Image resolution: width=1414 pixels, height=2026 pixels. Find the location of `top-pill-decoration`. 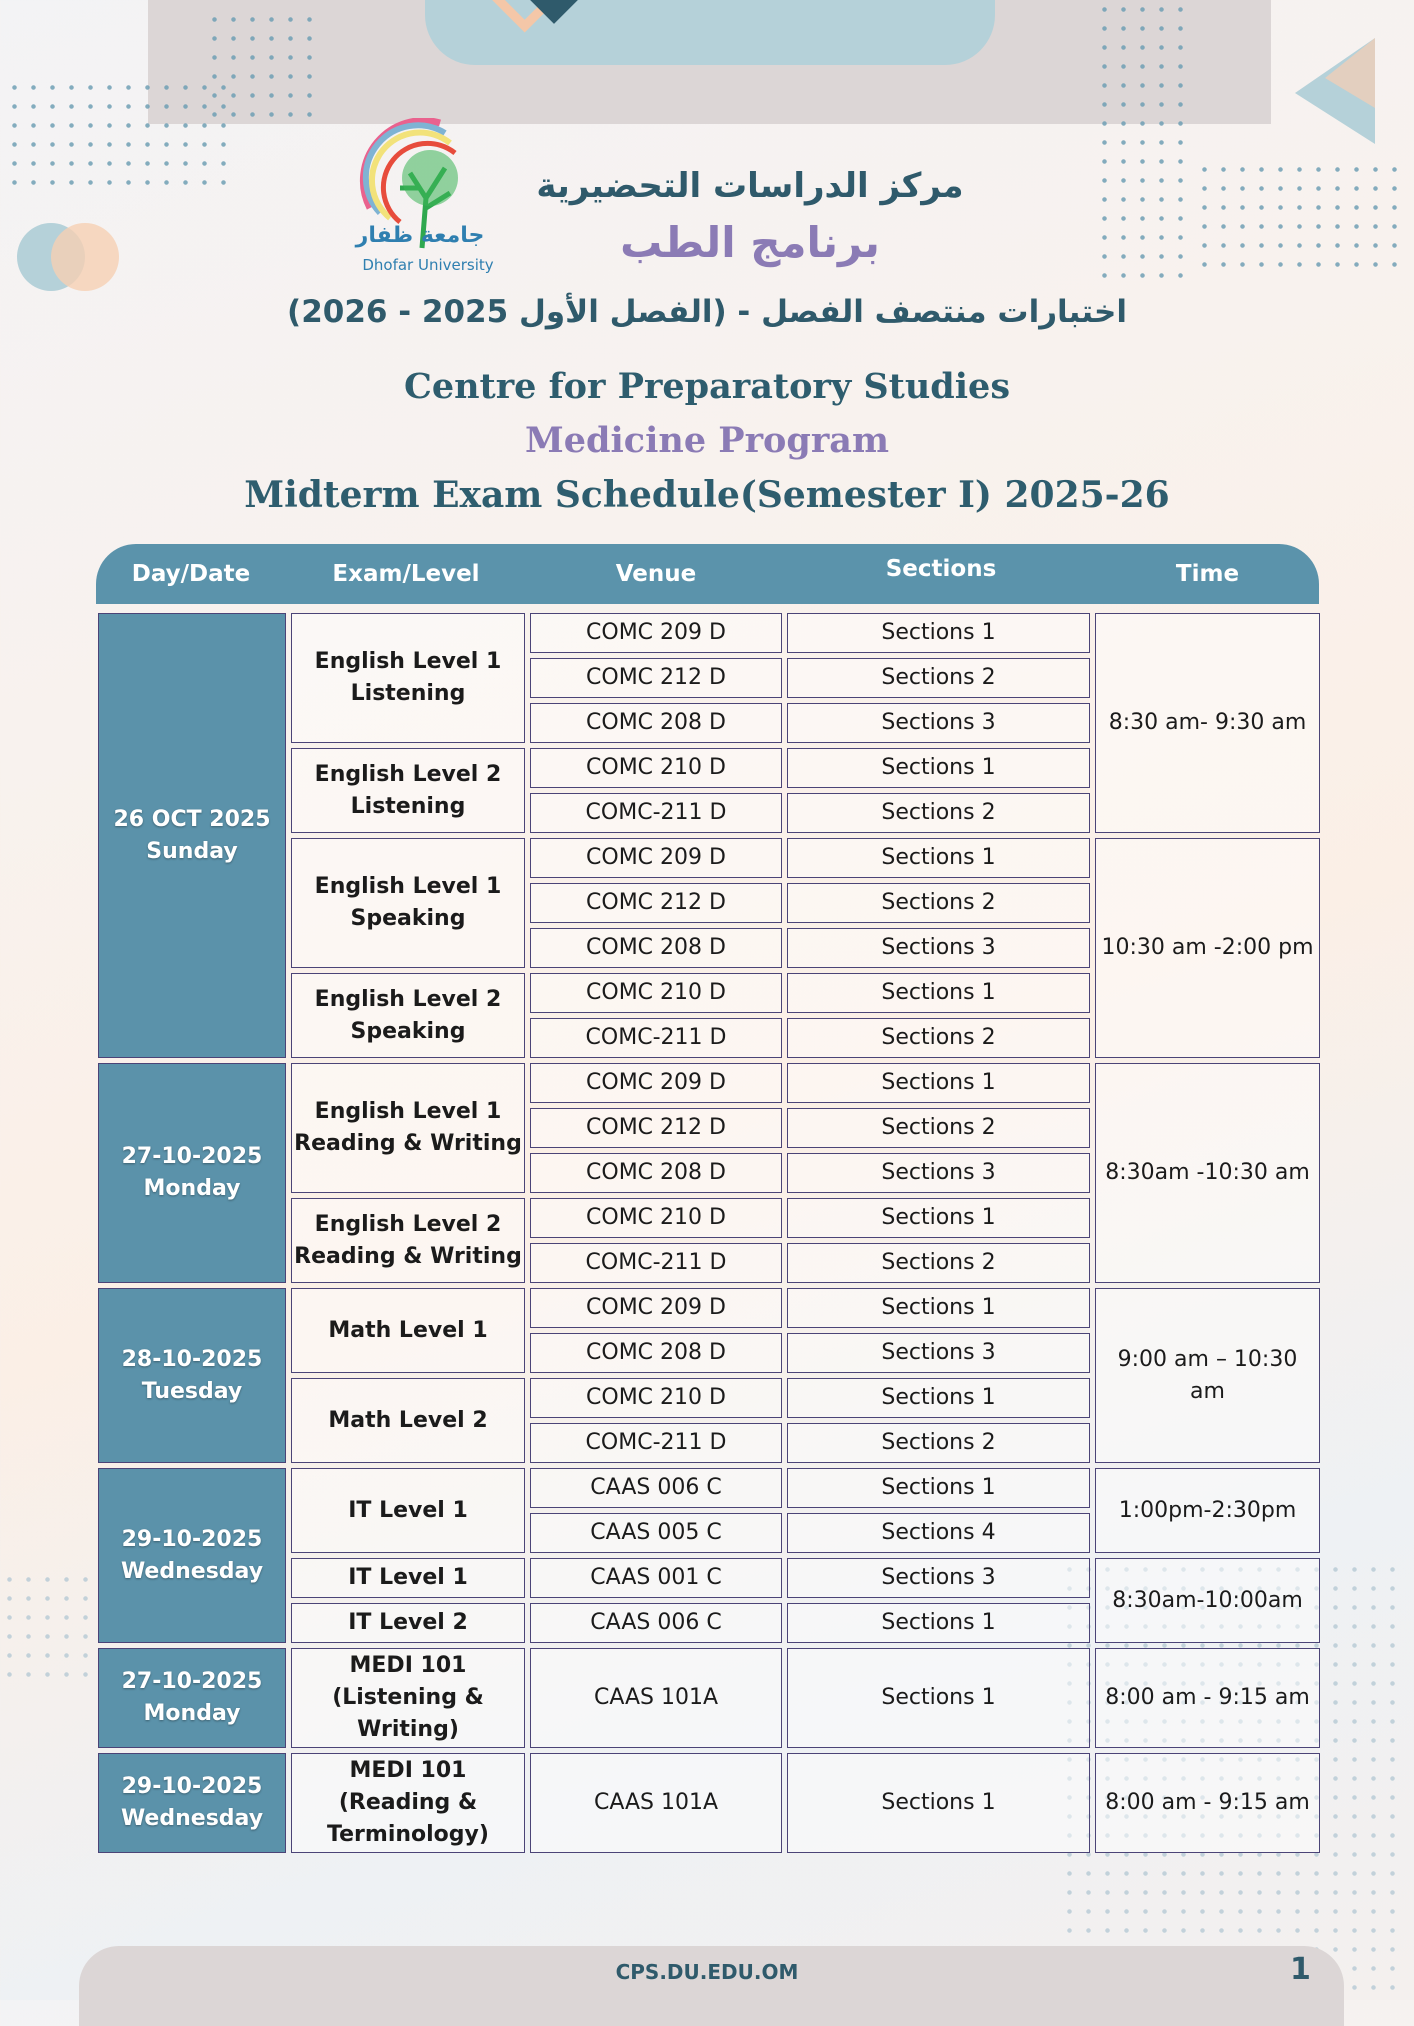

top-pill-decoration is located at coordinates (710, 32).